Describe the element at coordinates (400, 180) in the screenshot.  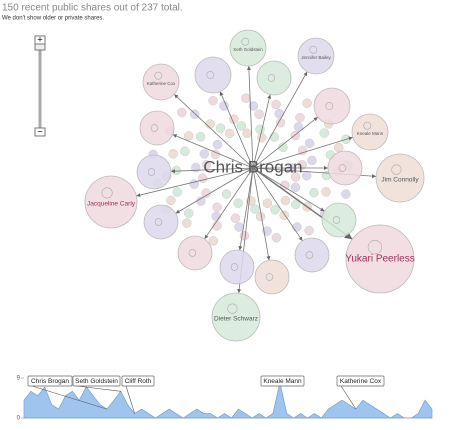
I see `person-label: Jim Connolly` at that location.